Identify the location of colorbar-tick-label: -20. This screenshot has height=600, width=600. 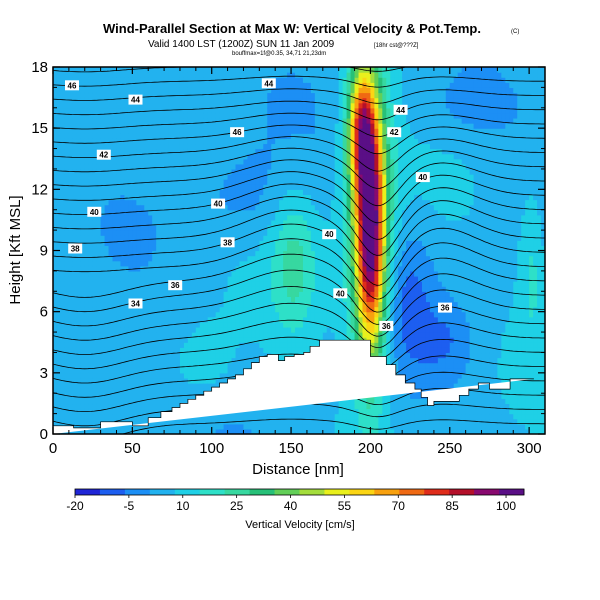
(75, 506).